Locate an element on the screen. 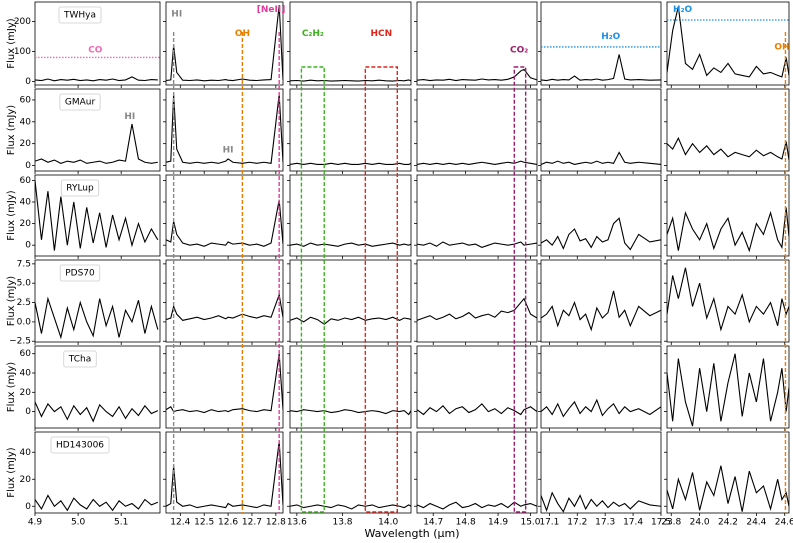  target-name: RYLup is located at coordinates (80, 189).